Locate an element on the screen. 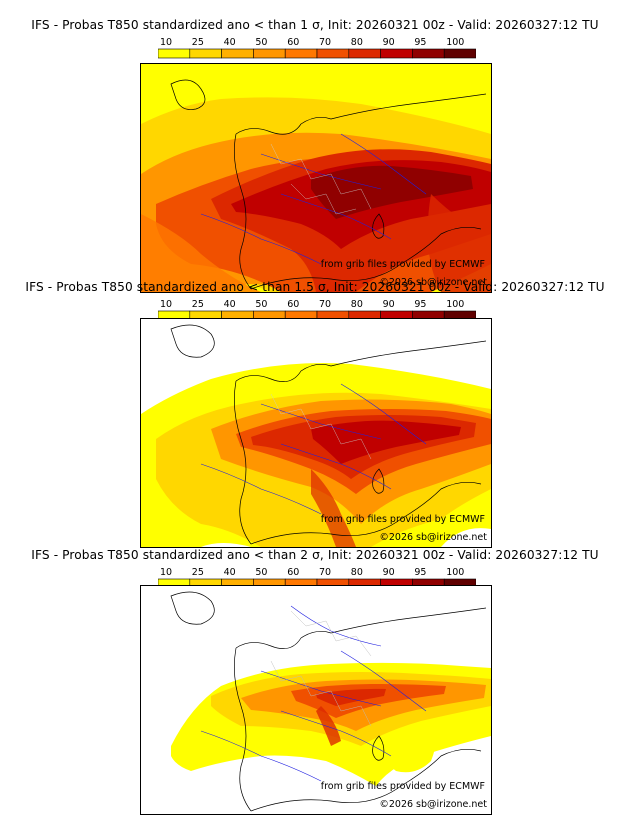 This screenshot has height=828, width=630. colorbar: 10 25 40 50 60 70 80 90 95 100 is located at coordinates (317, 48).